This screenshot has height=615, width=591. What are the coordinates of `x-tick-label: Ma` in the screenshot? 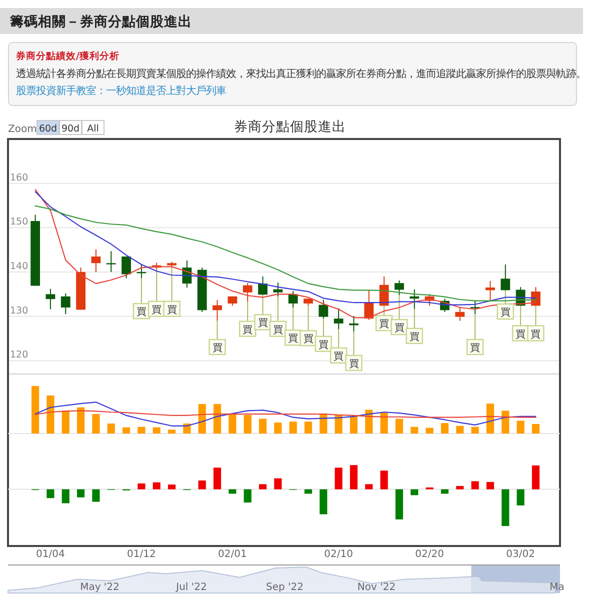 It's located at (557, 587).